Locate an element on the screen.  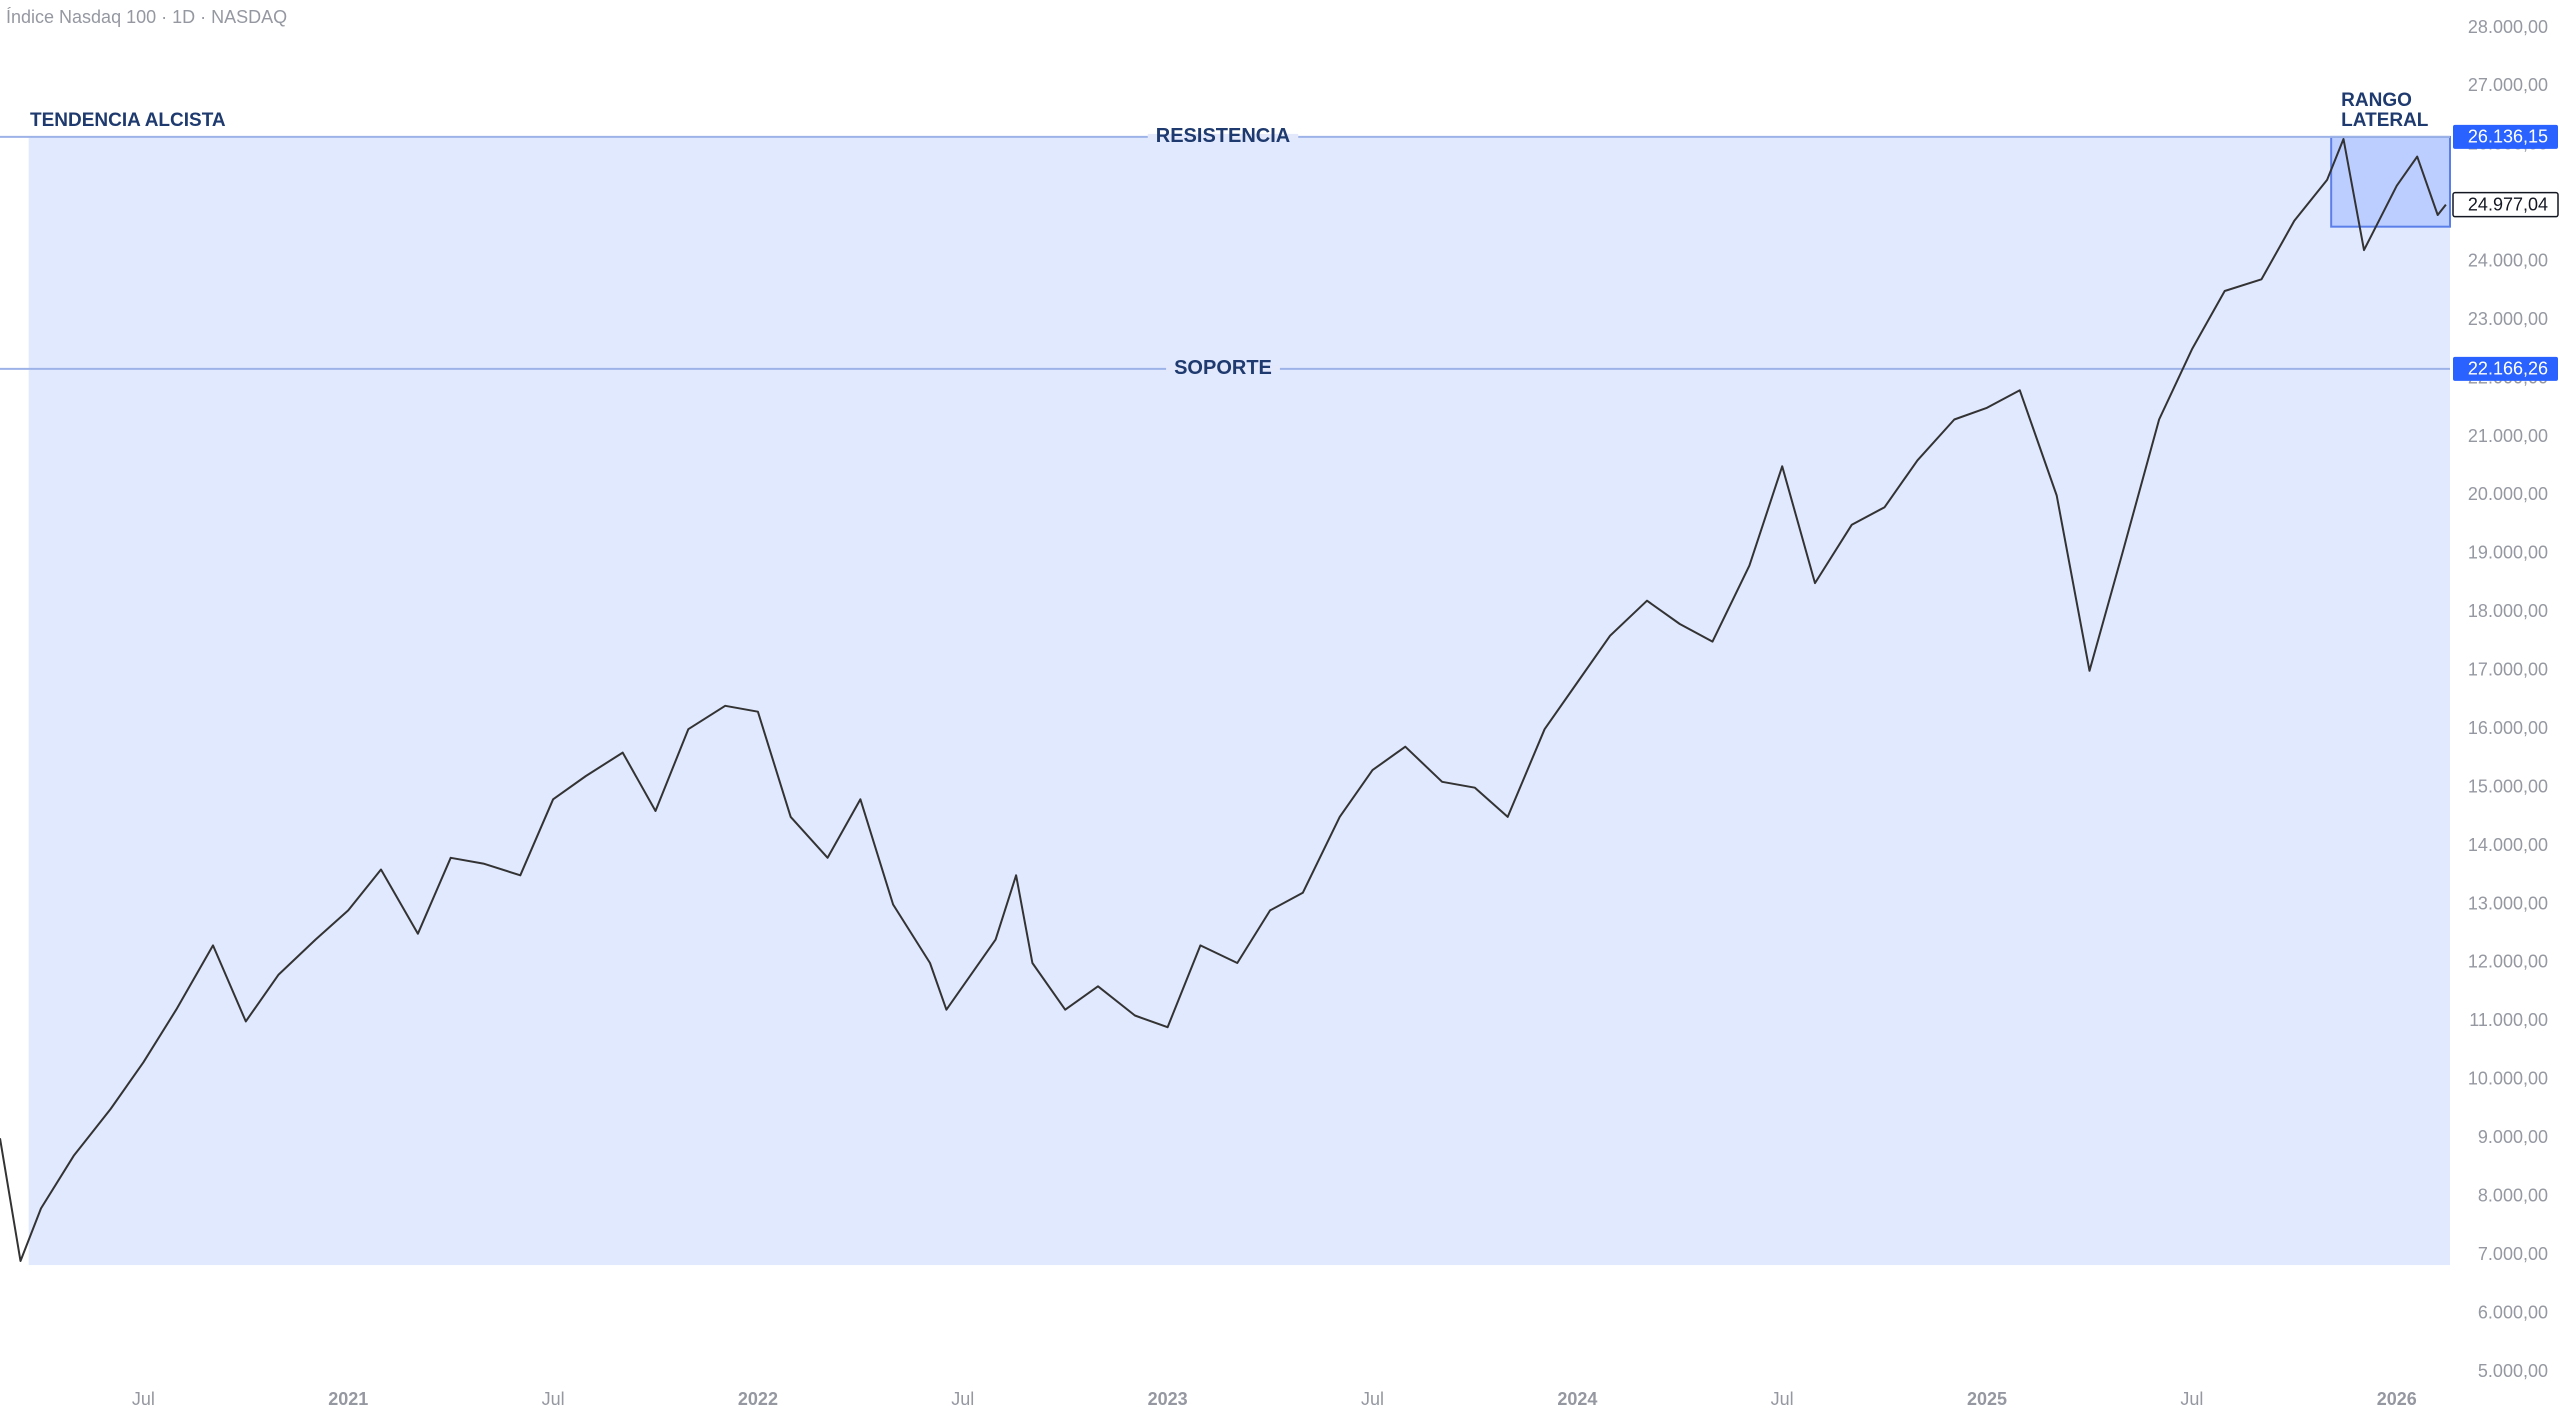
y-tick-label: 10.000,00 is located at coordinates (2508, 1079).